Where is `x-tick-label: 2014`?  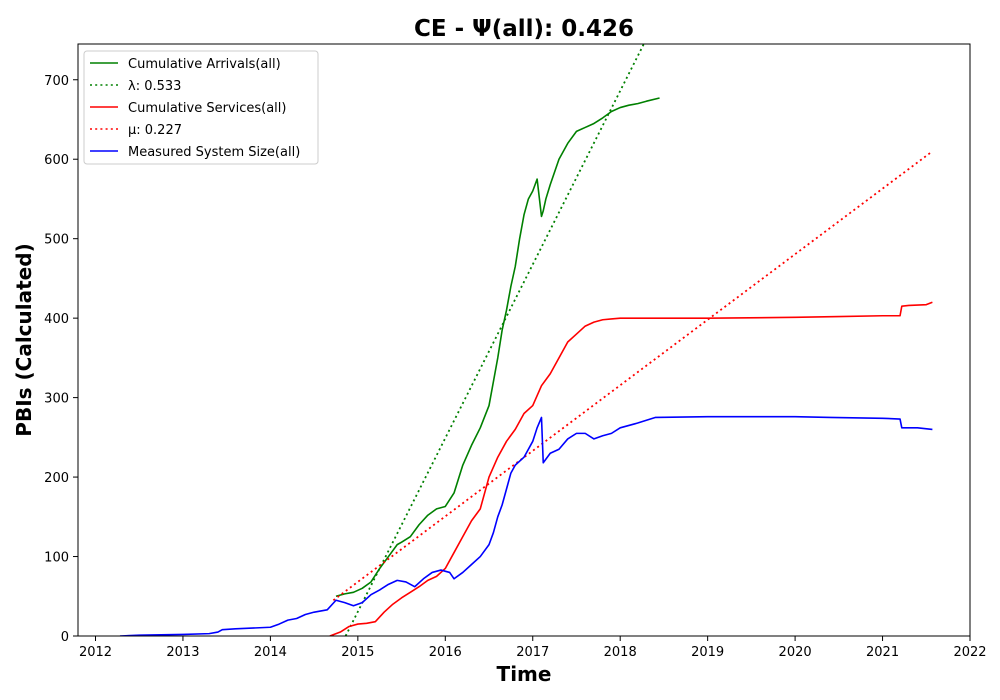 x-tick-label: 2014 is located at coordinates (270, 652).